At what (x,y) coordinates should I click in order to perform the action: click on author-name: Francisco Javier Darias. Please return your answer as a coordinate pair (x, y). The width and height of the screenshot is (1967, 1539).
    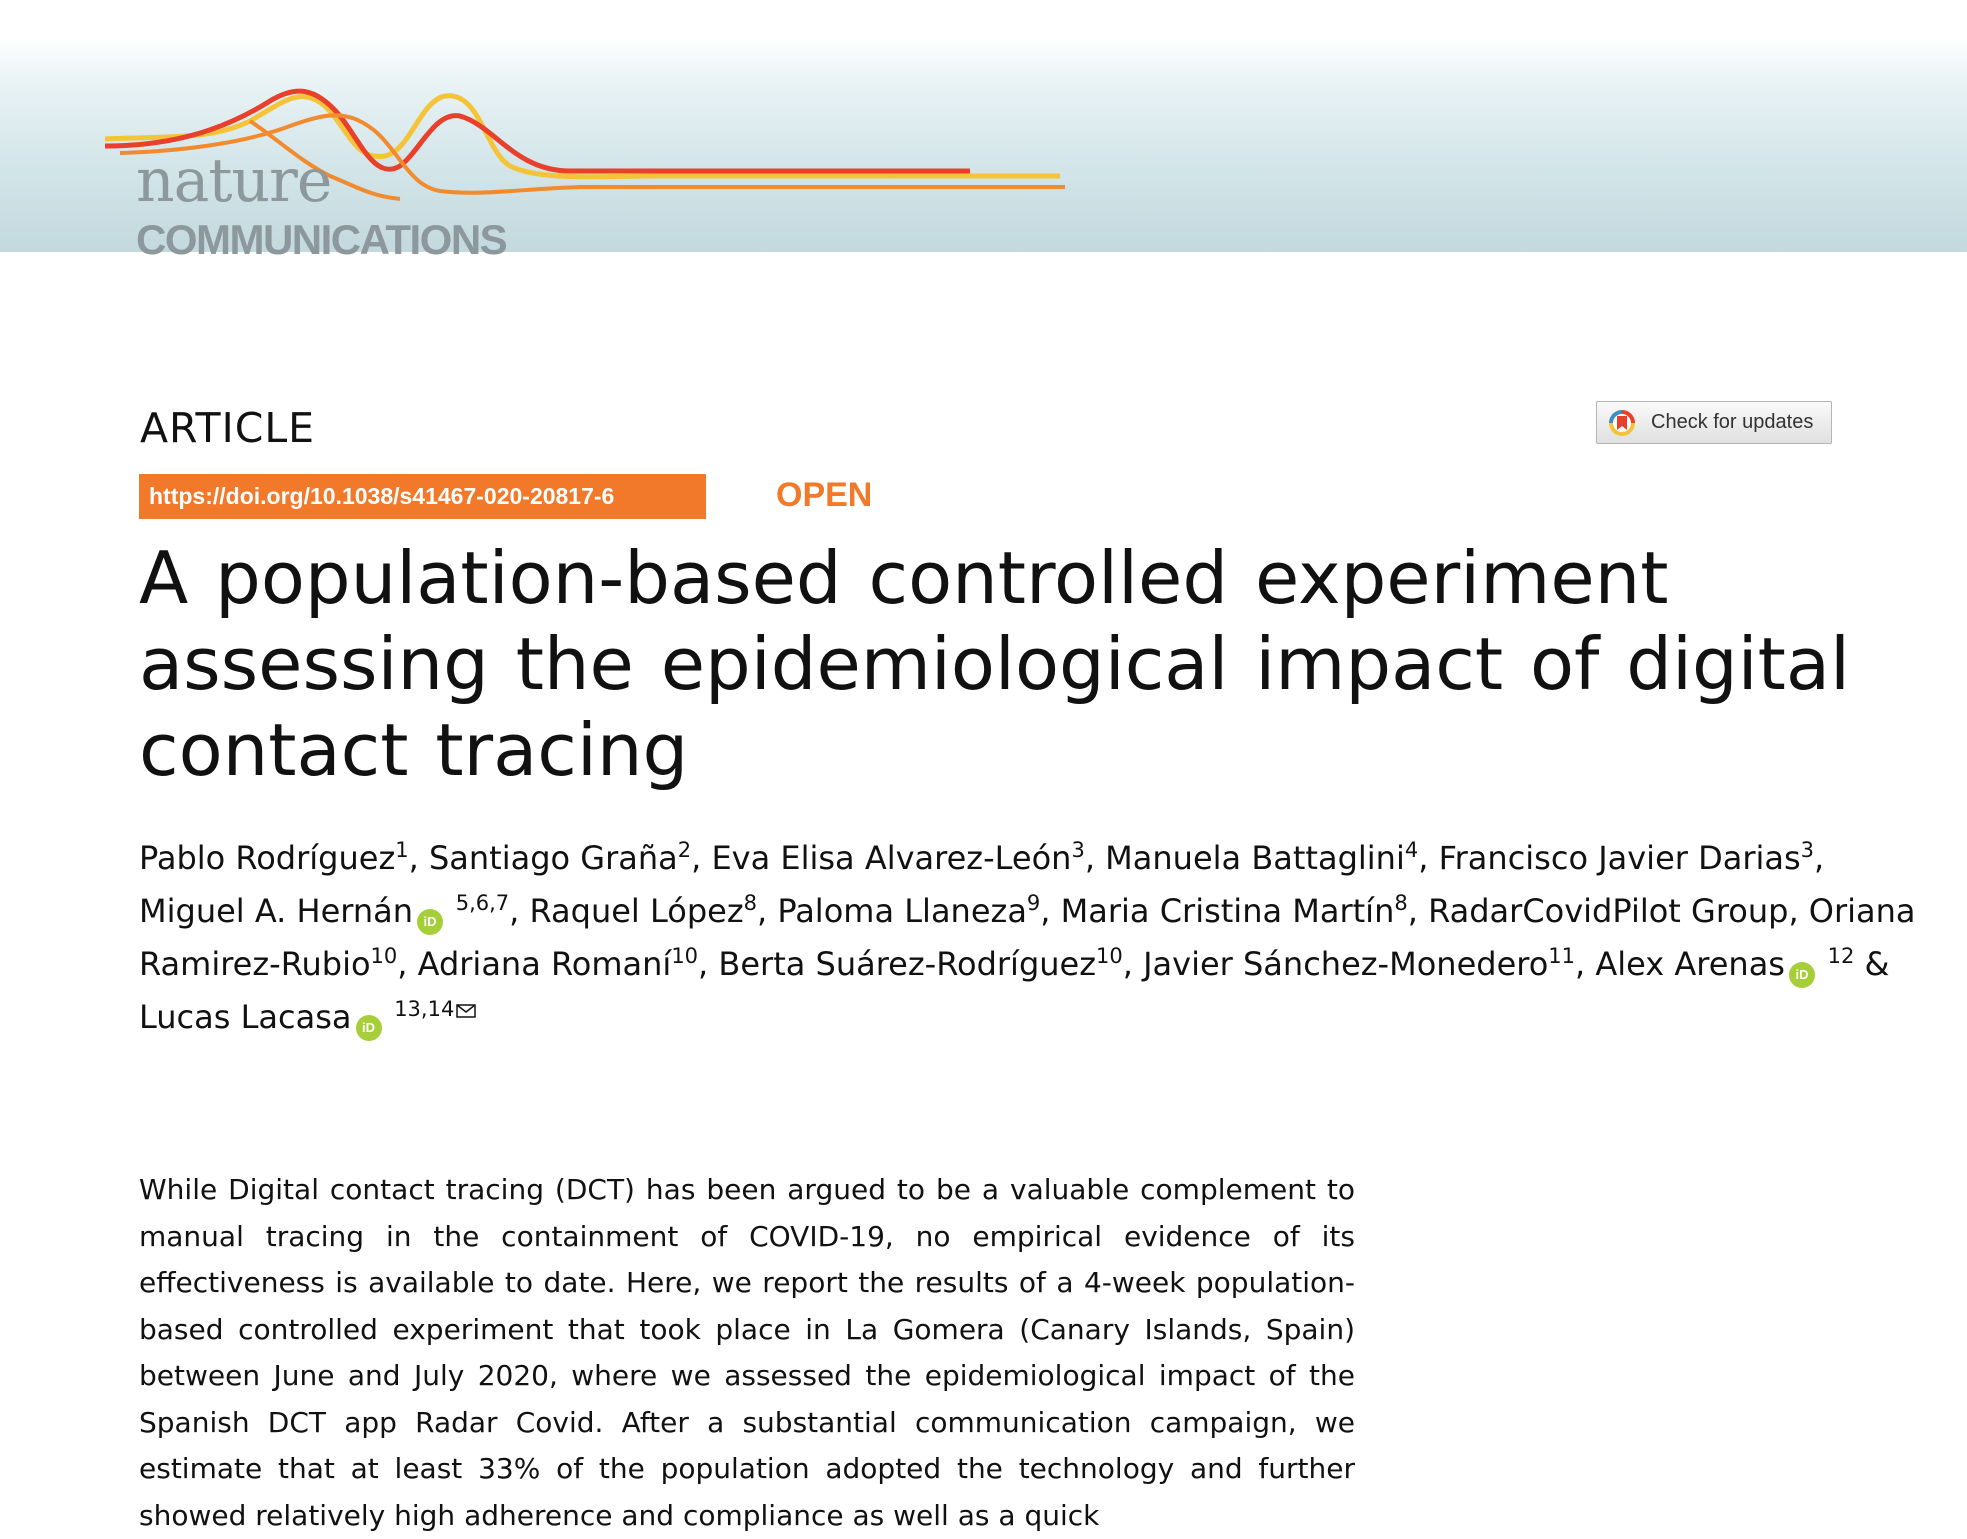
    Looking at the image, I should click on (1619, 858).